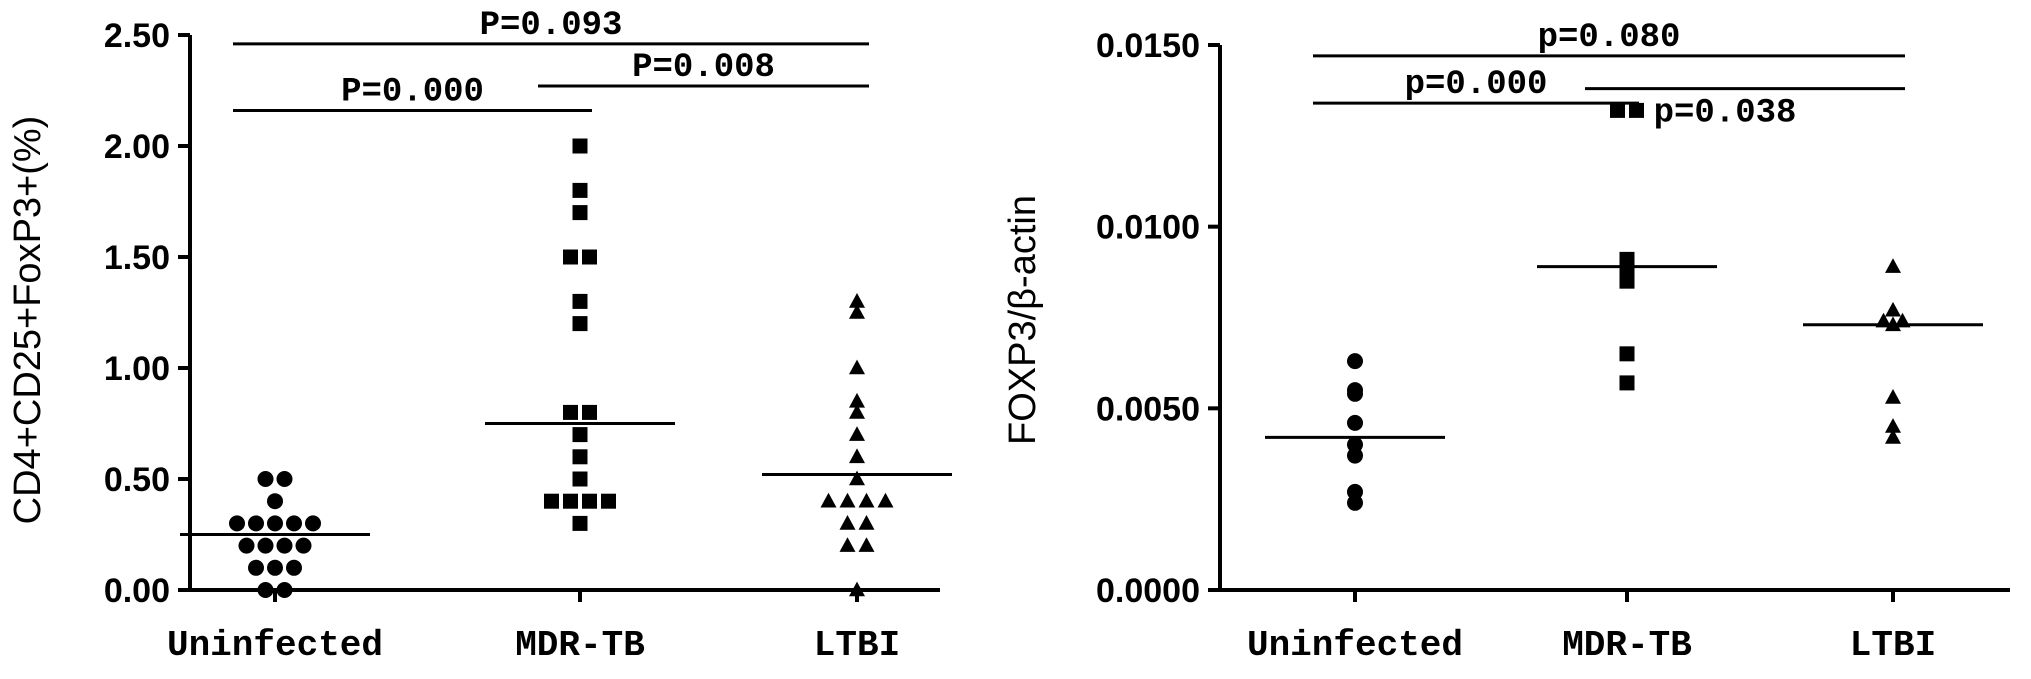  I want to click on y-tick-label: 1.00, so click(137, 369).